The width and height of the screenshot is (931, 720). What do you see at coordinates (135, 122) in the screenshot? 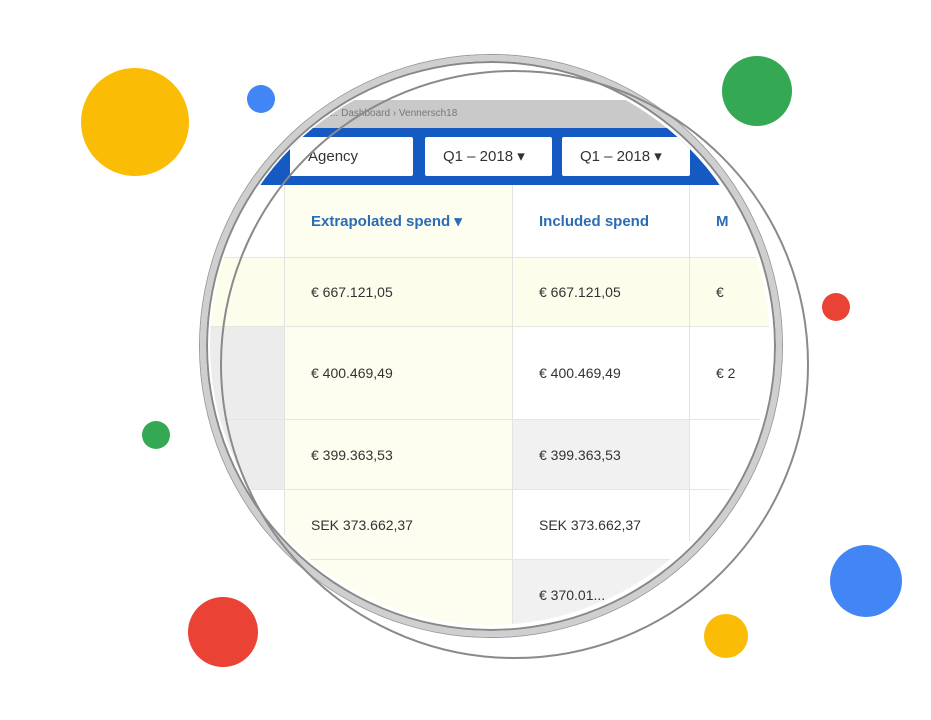
I see `yellow-dot` at bounding box center [135, 122].